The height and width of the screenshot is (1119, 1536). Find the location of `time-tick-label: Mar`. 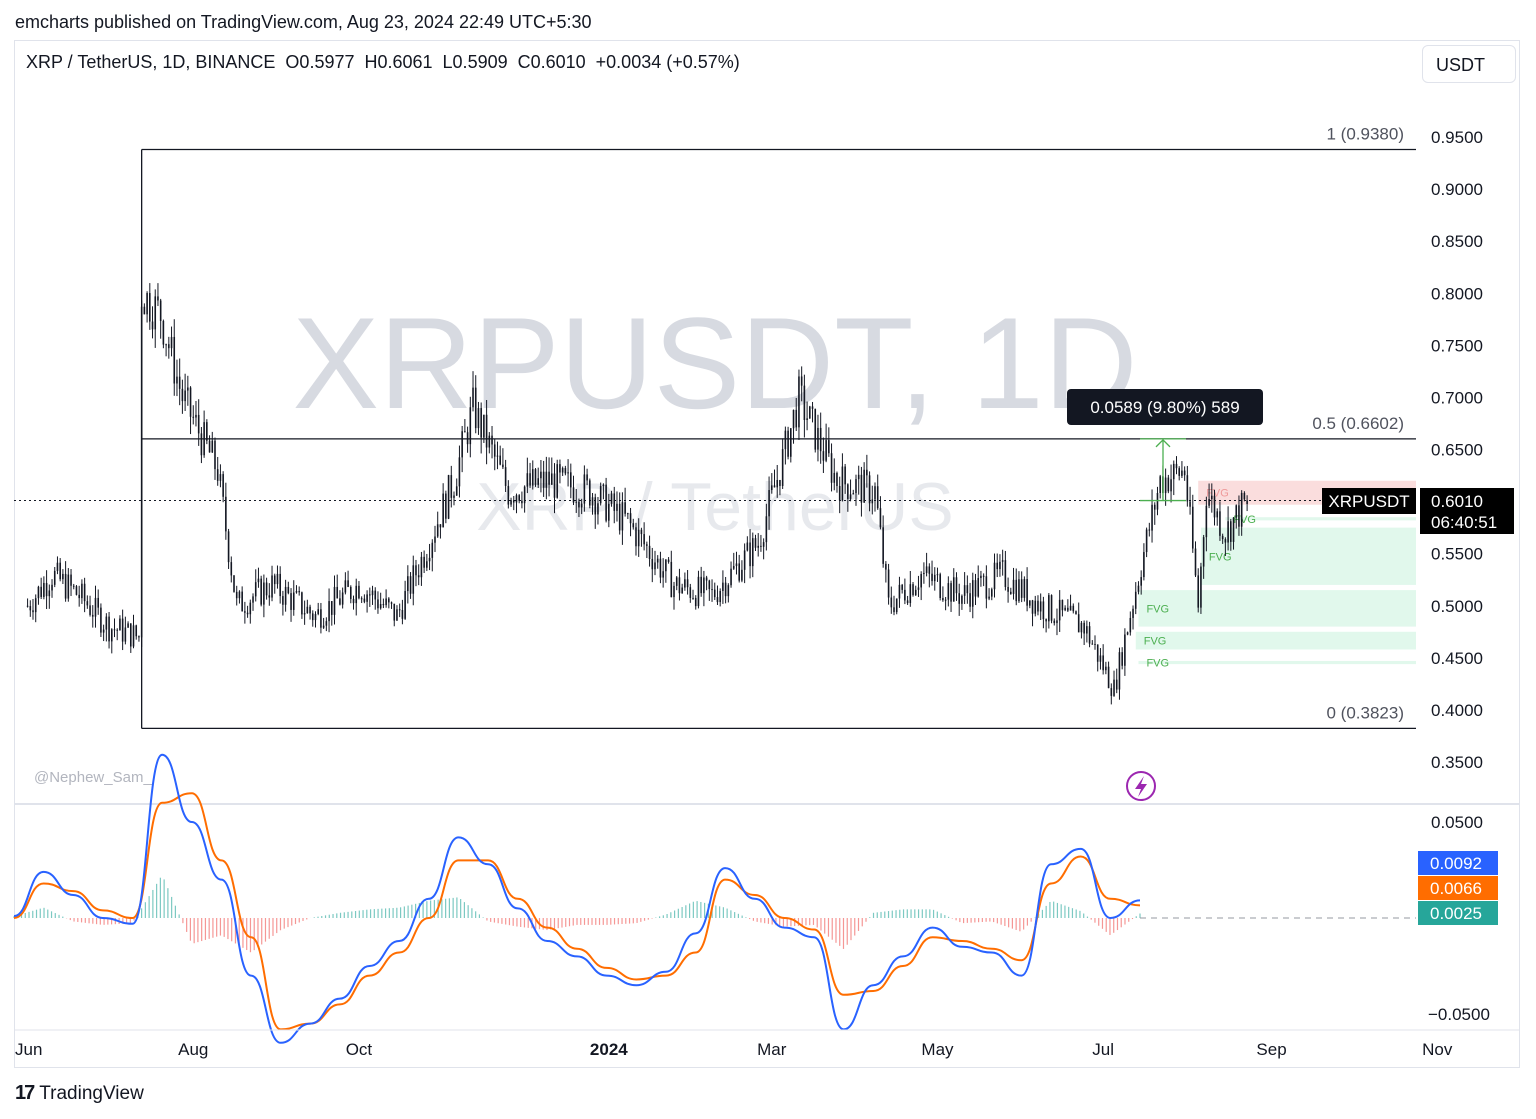

time-tick-label: Mar is located at coordinates (772, 1049).